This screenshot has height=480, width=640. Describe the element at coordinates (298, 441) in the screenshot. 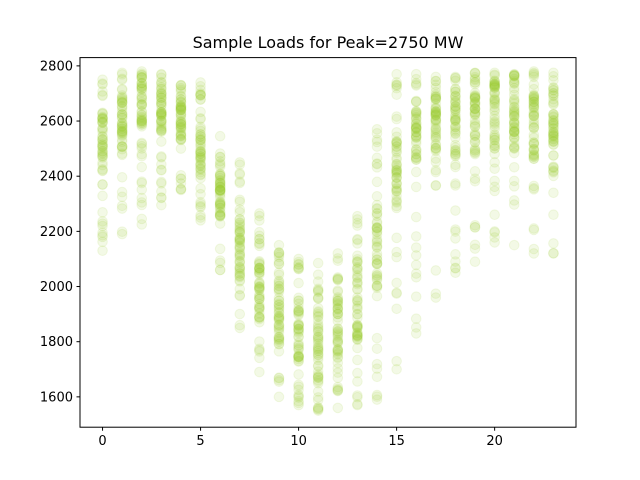

I see `x-tick-label: 10` at that location.